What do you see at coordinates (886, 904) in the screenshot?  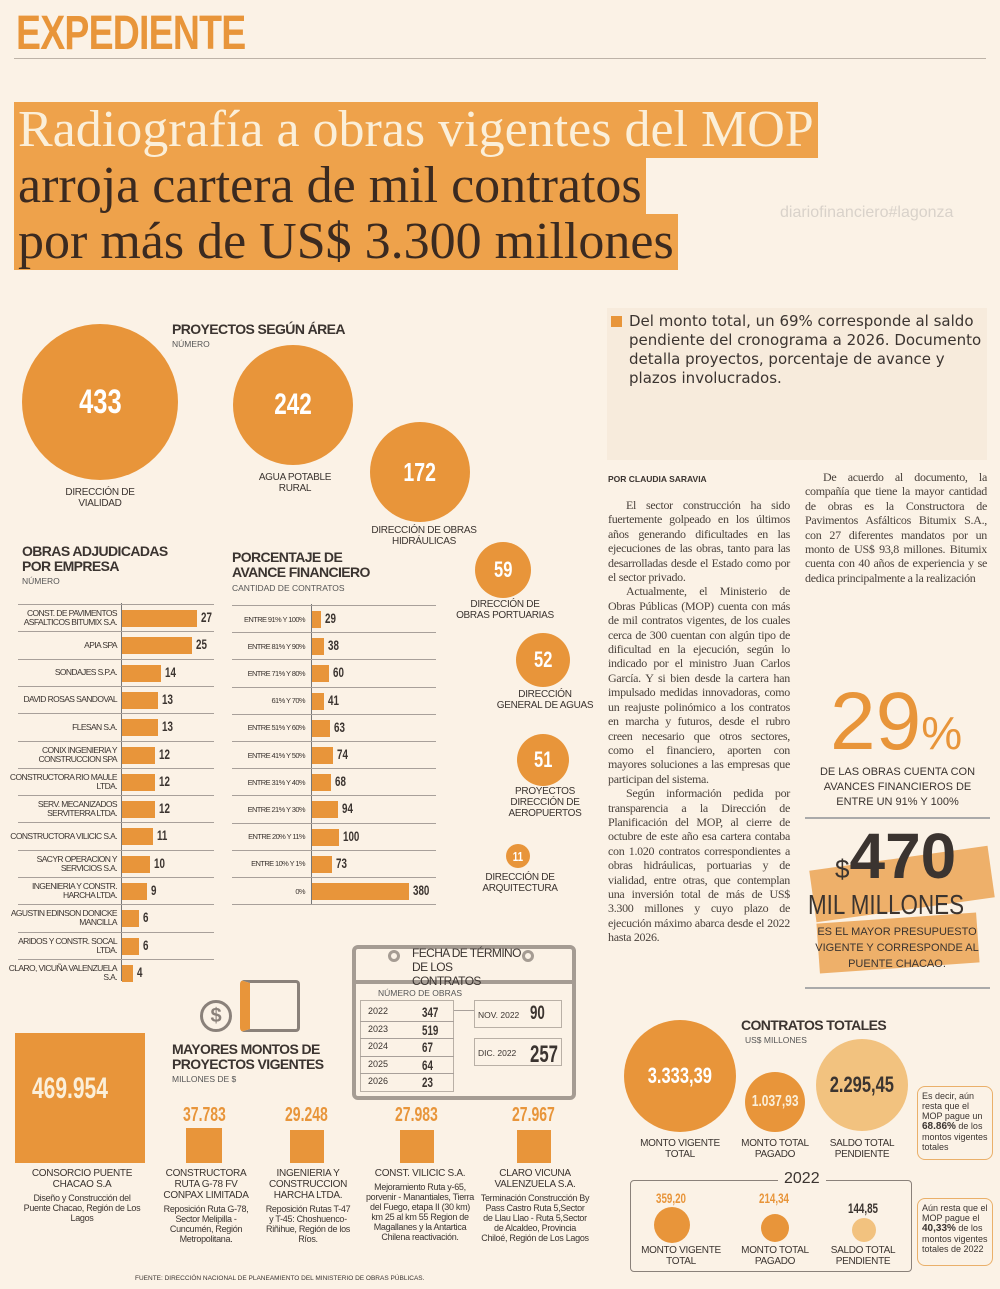 I see `stat-470-unit: MIL MILLONES` at bounding box center [886, 904].